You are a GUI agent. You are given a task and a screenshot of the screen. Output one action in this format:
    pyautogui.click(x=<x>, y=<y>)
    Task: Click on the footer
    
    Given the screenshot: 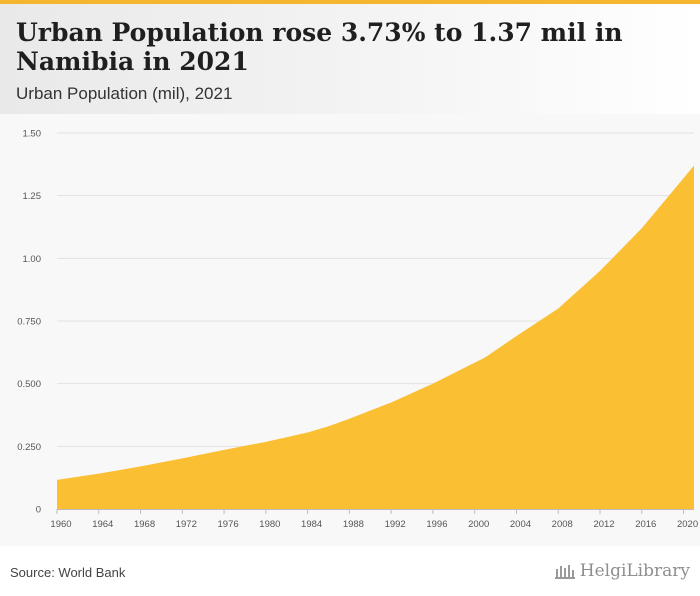 What is the action you would take?
    pyautogui.click(x=350, y=571)
    